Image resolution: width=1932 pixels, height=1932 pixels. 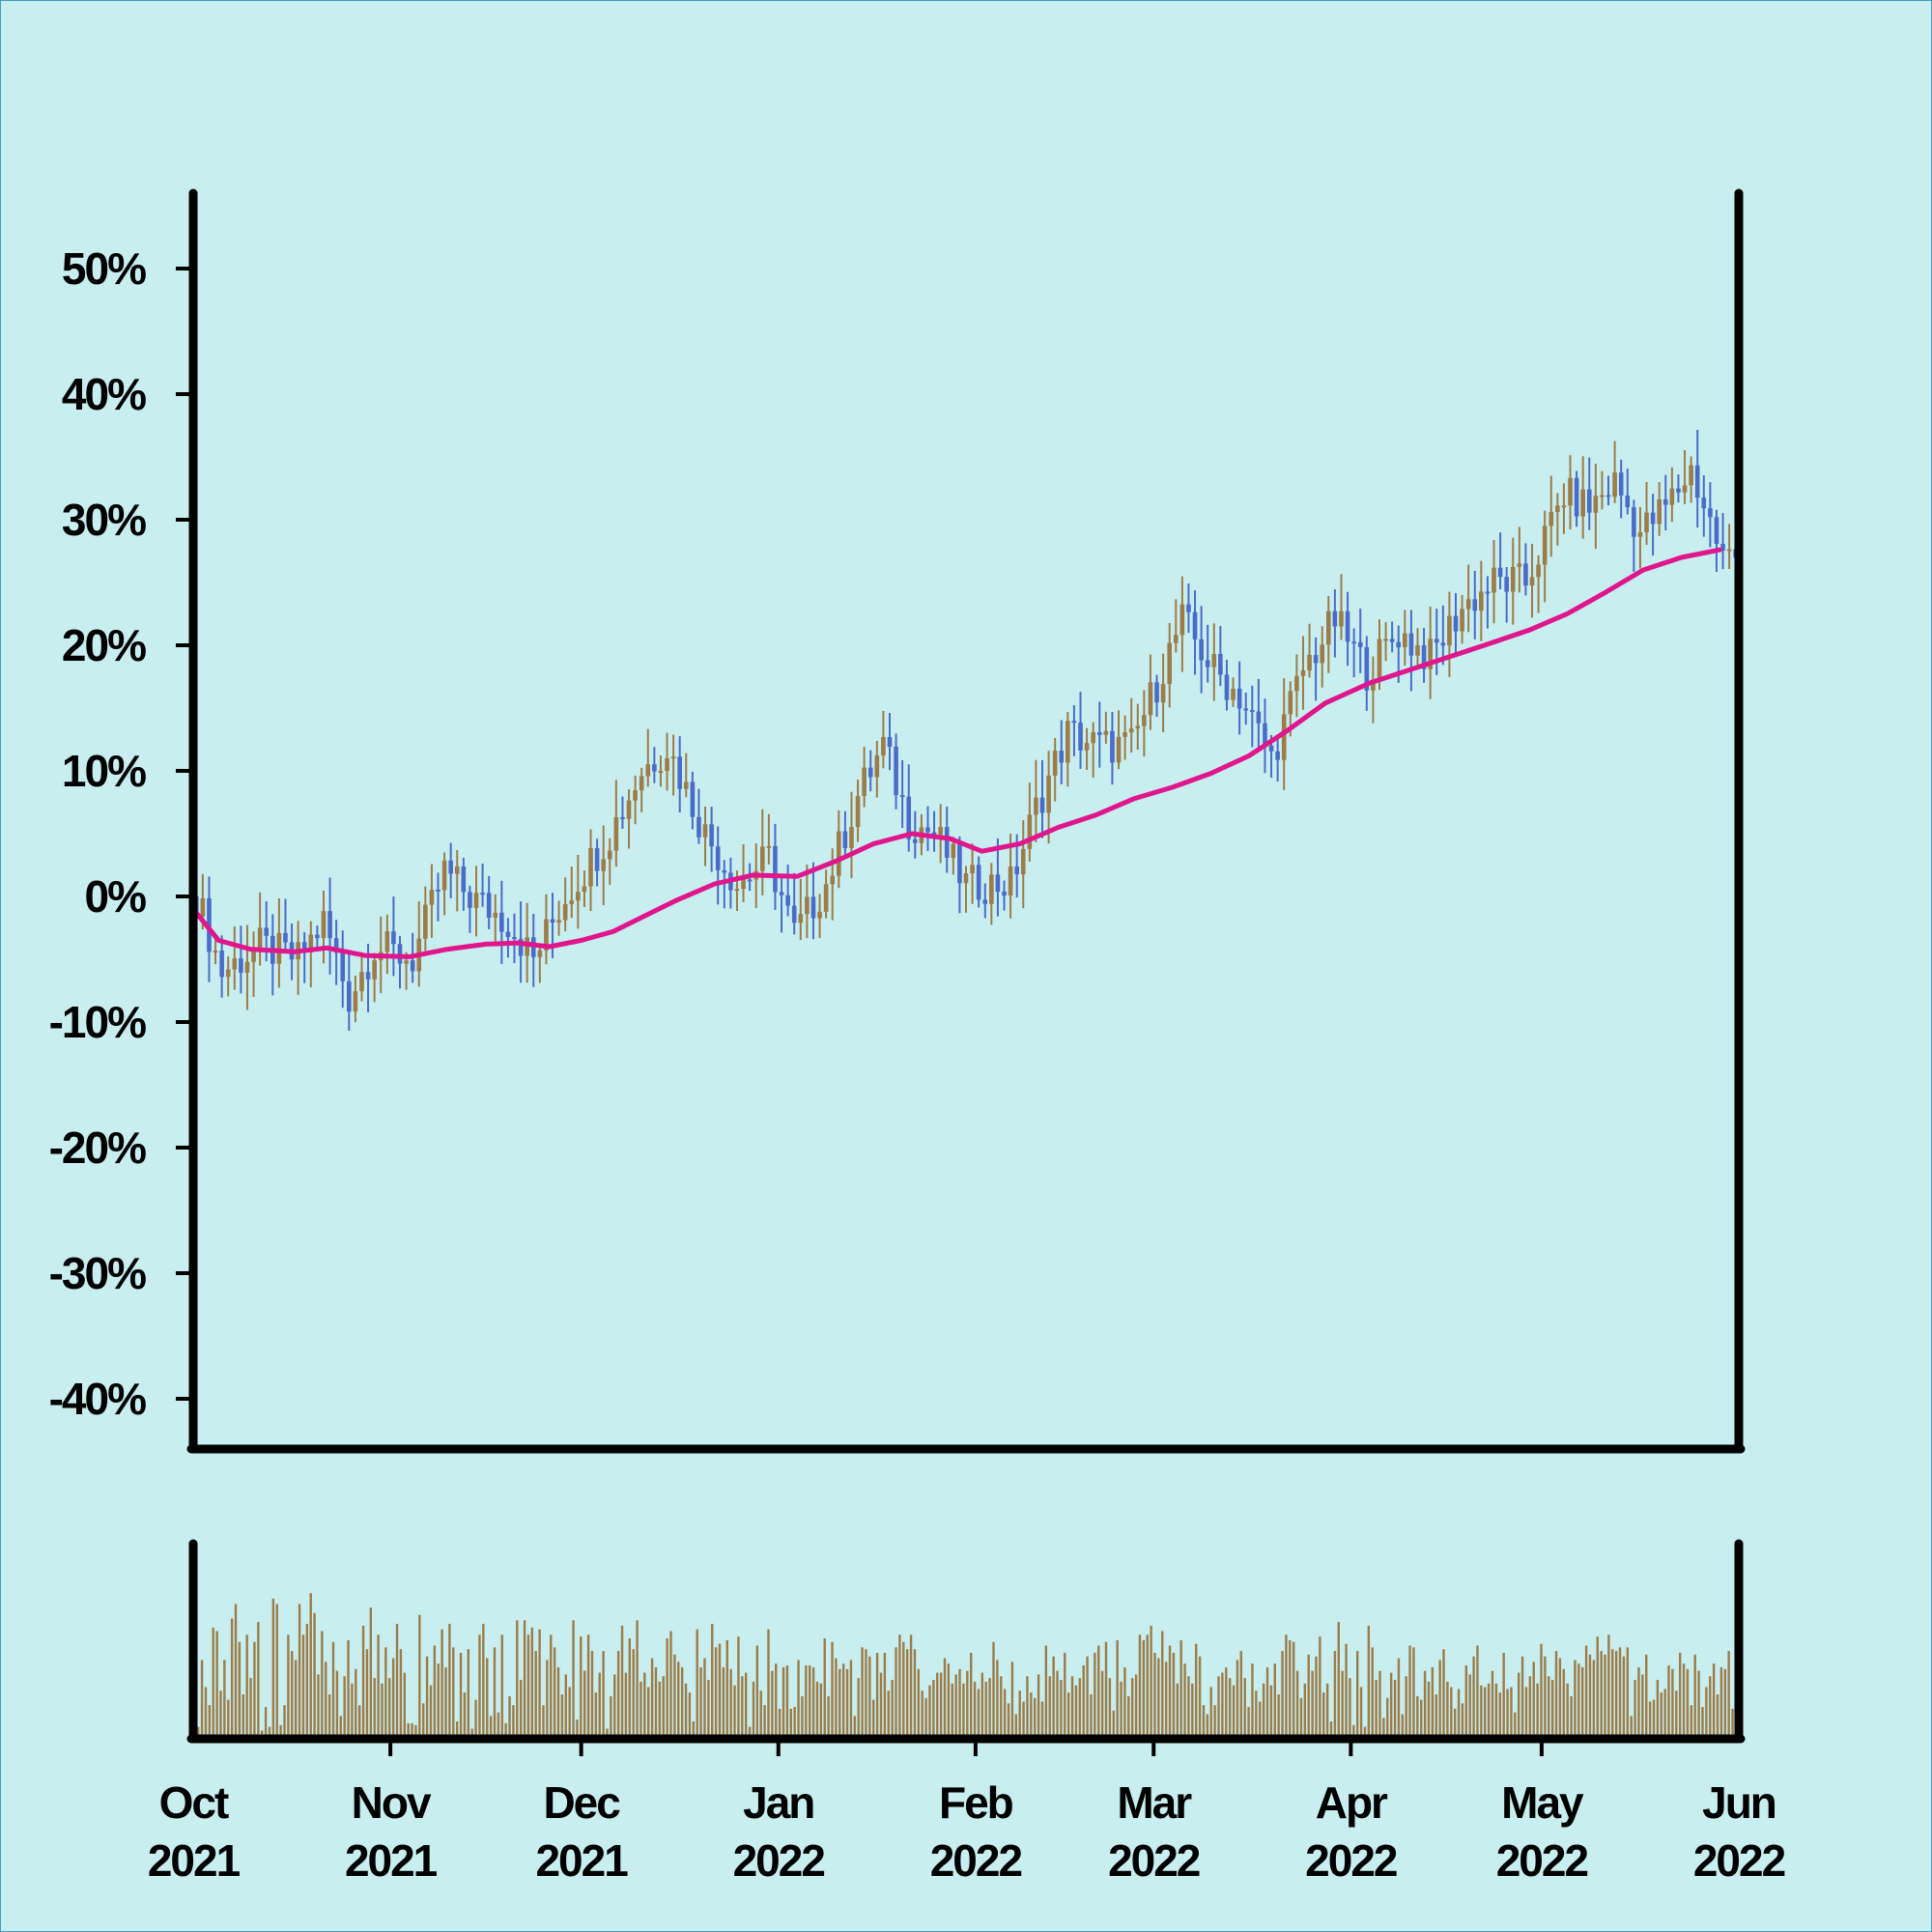 What do you see at coordinates (392, 1802) in the screenshot?
I see `x-tick-month-label: Nov` at bounding box center [392, 1802].